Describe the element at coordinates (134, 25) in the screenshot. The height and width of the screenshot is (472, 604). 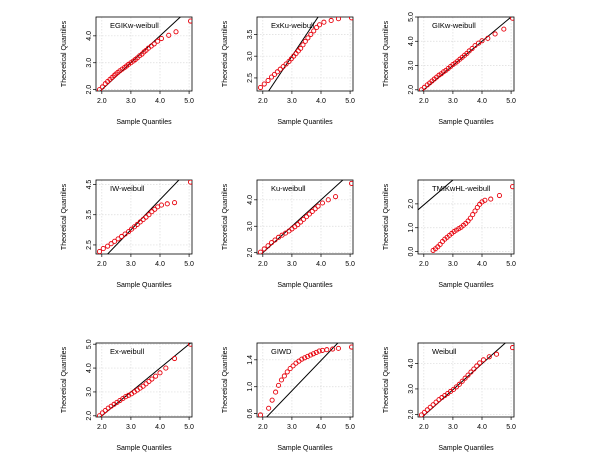
I see `panel-title: EGIKw-weibull` at that location.